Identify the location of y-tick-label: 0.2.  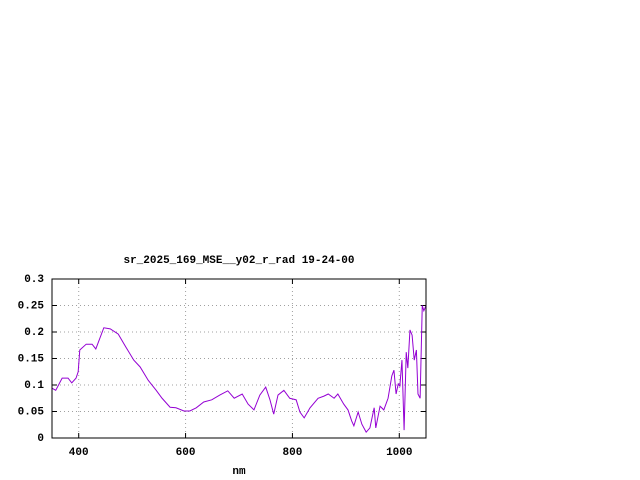
(34, 333).